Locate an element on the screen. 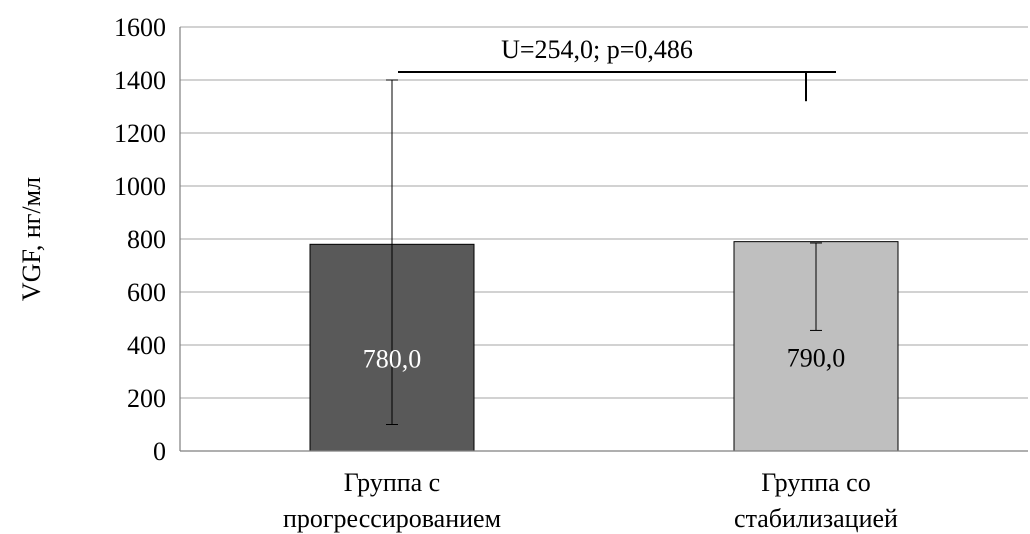 This screenshot has height=534, width=1030. category-label: стабилизацией is located at coordinates (816, 518).